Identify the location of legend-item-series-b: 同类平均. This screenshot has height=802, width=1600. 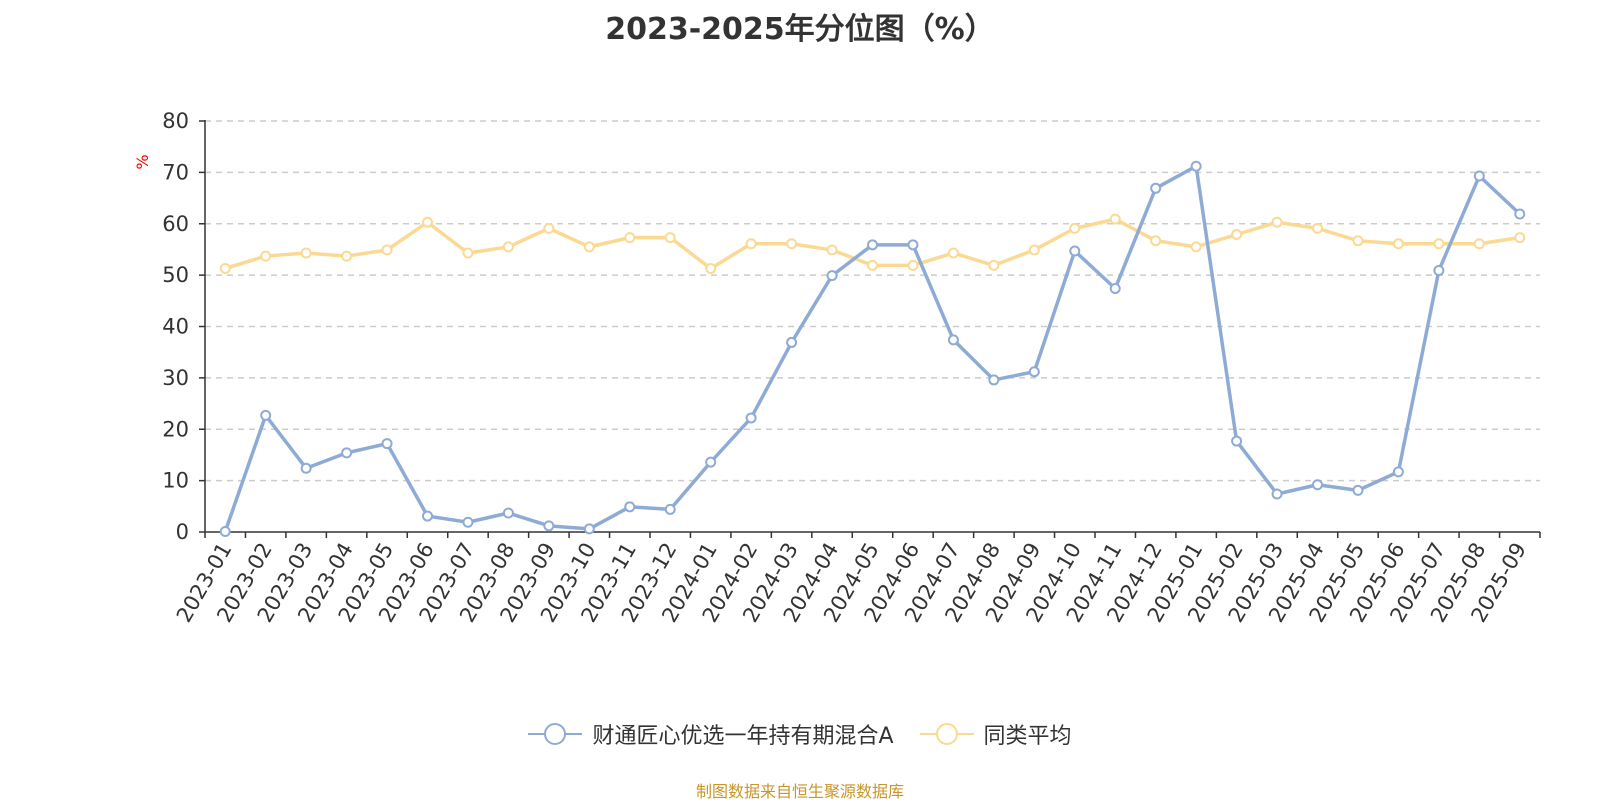
(995, 734).